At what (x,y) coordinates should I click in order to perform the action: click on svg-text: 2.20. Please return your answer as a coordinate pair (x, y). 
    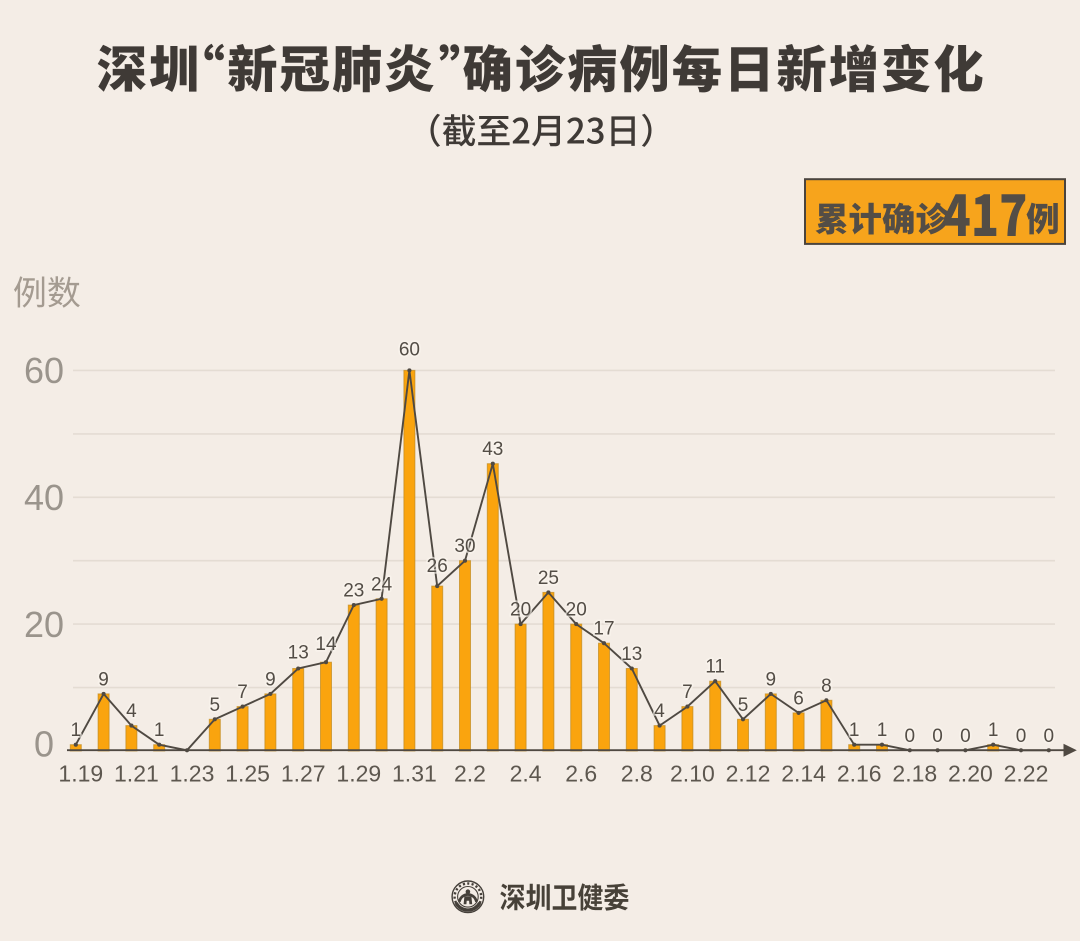
    Looking at the image, I should click on (970, 774).